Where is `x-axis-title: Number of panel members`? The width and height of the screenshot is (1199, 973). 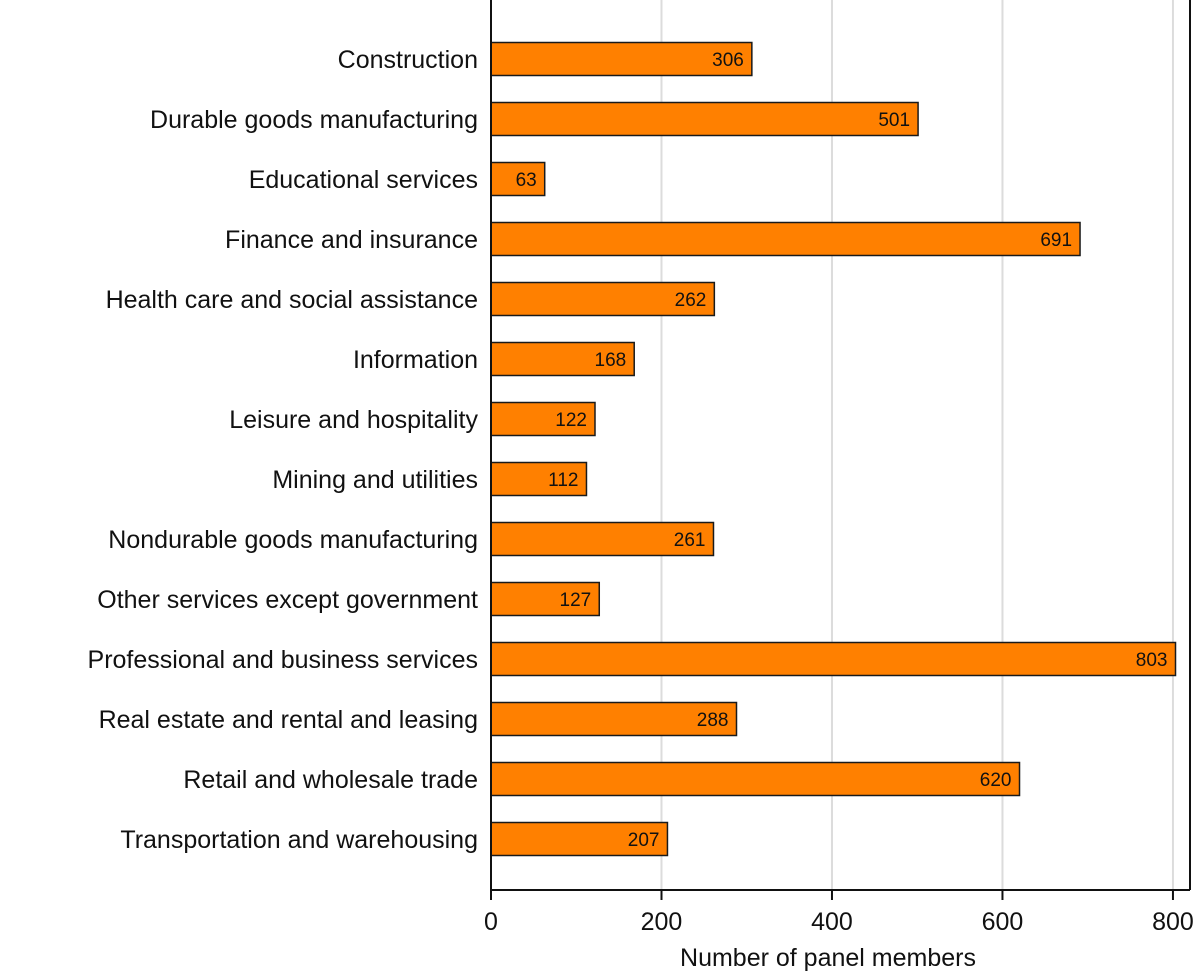
x-axis-title: Number of panel members is located at coordinates (828, 958).